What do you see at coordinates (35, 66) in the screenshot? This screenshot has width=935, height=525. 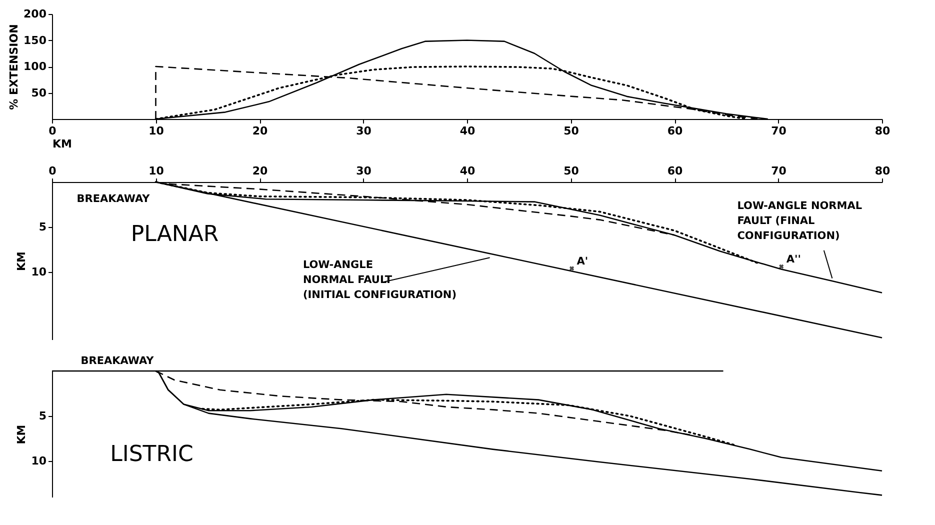 I see `y-tick-label: 100` at bounding box center [35, 66].